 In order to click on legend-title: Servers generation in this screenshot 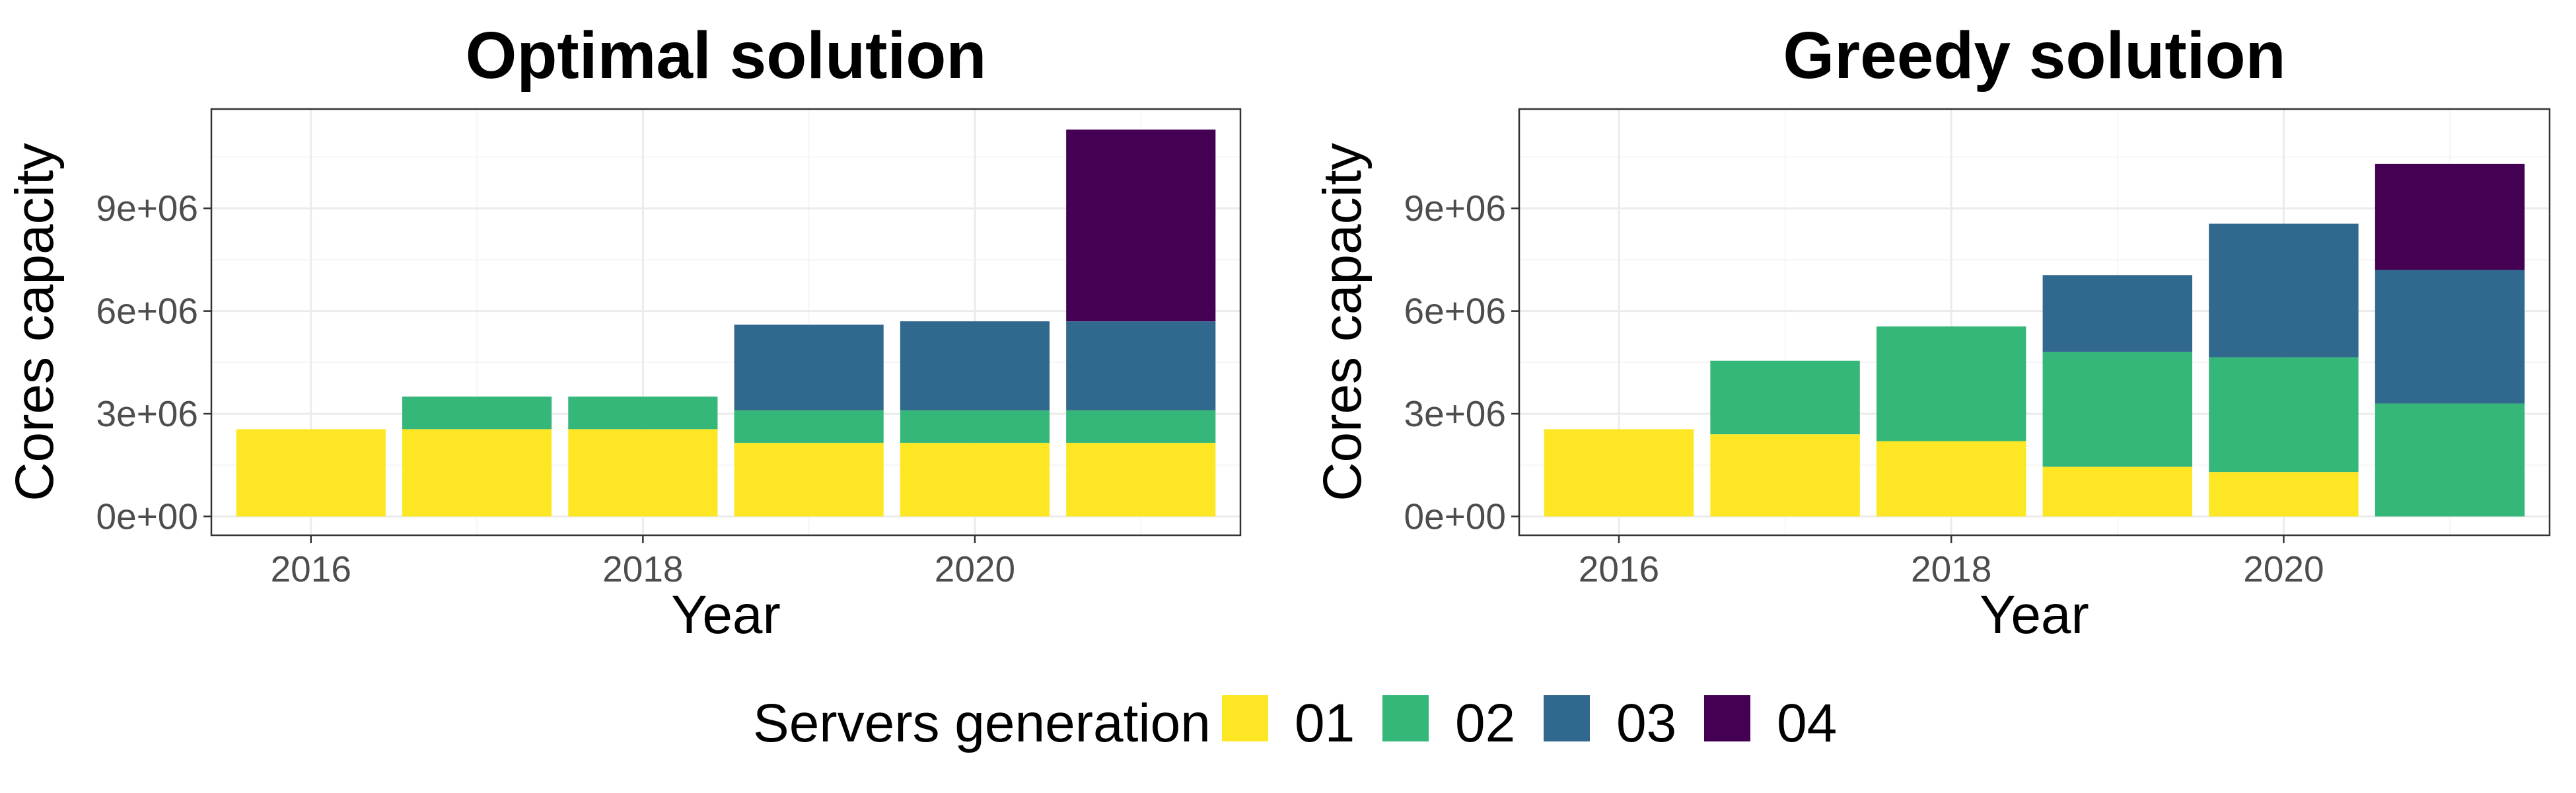, I will do `click(982, 723)`.